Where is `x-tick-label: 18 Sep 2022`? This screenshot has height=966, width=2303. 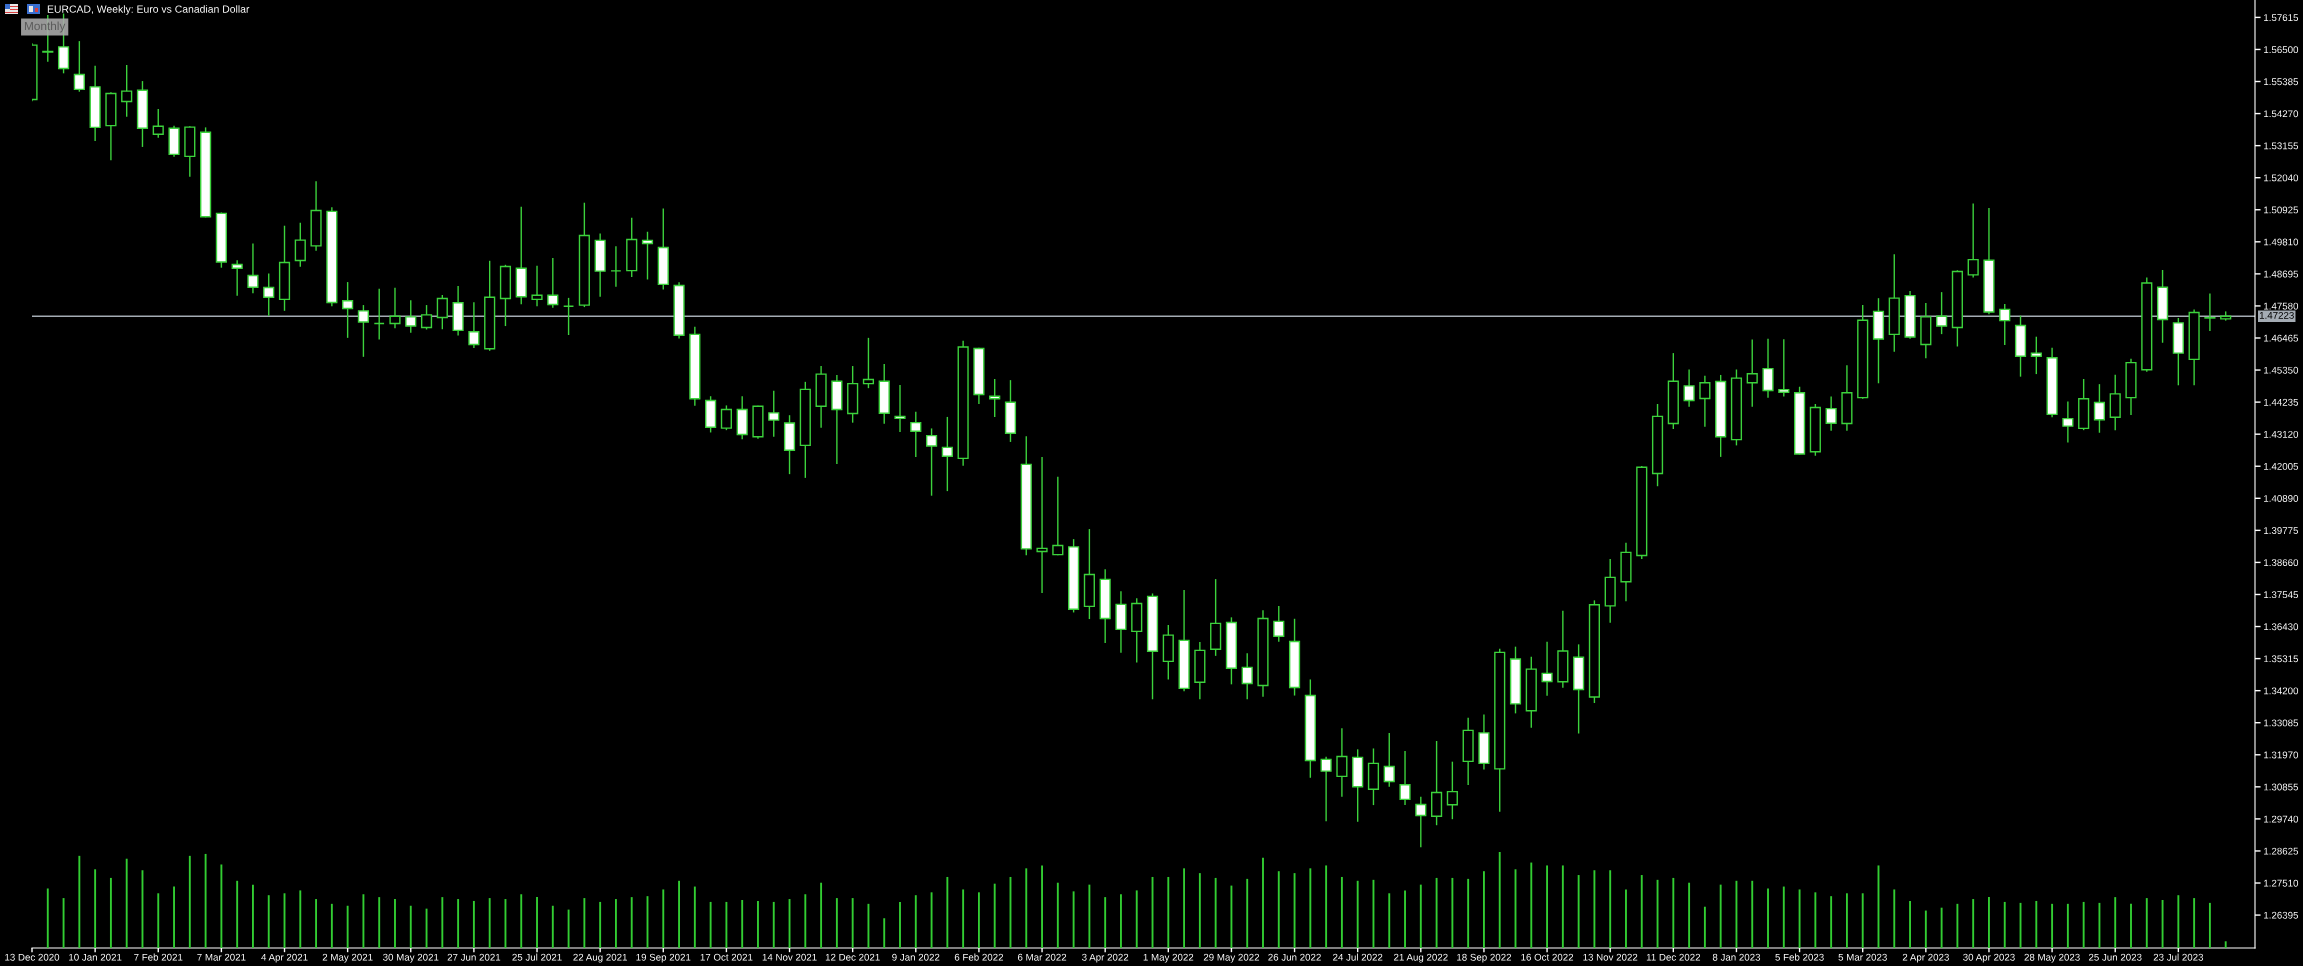
x-tick-label: 18 Sep 2022 is located at coordinates (1484, 958).